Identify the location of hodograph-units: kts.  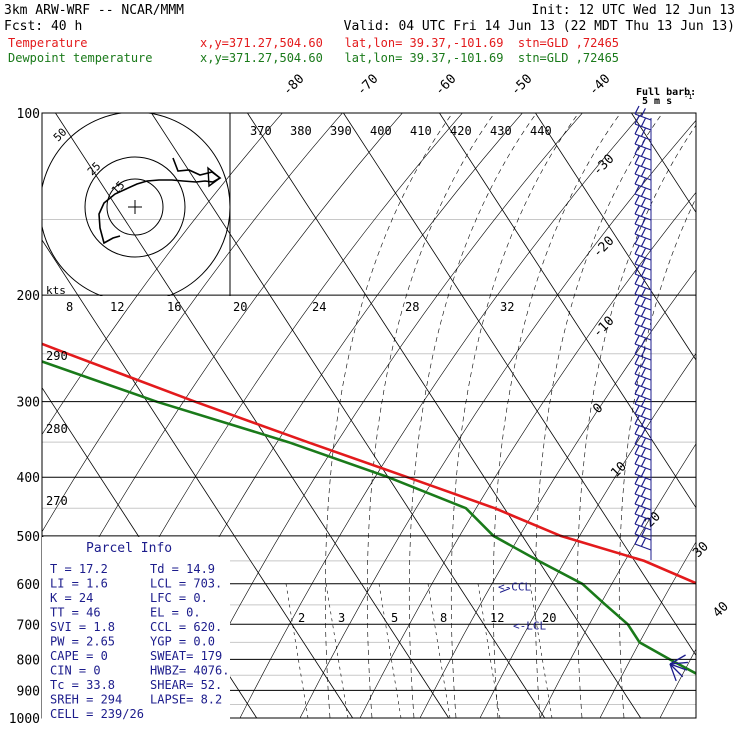
(56, 290).